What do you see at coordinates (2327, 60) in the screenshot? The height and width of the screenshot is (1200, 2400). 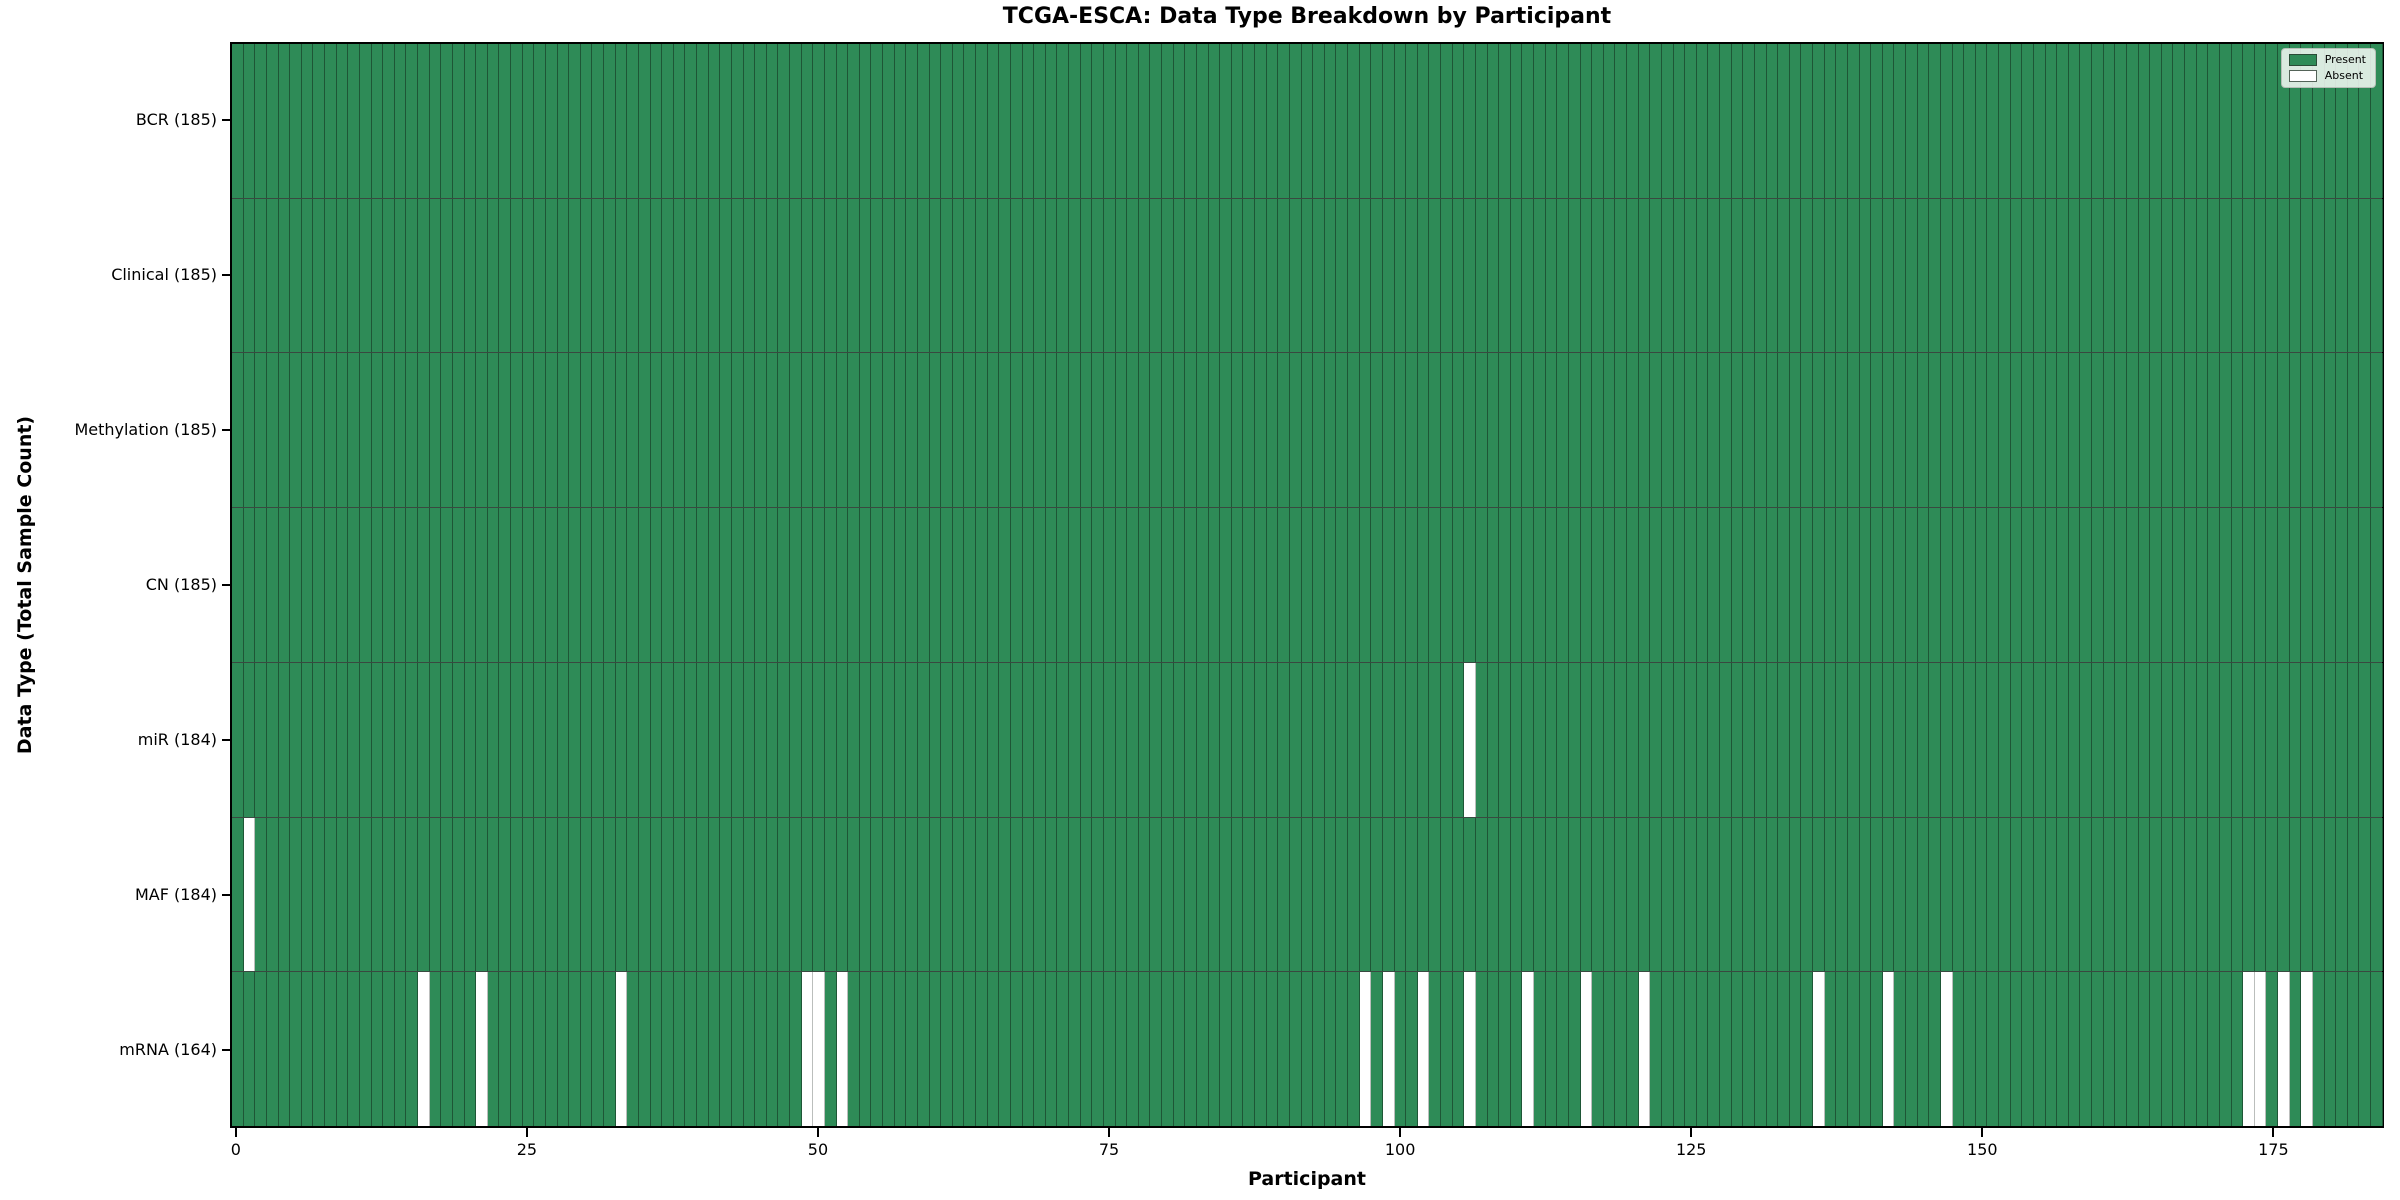 I see `legend-entry-present: Present` at bounding box center [2327, 60].